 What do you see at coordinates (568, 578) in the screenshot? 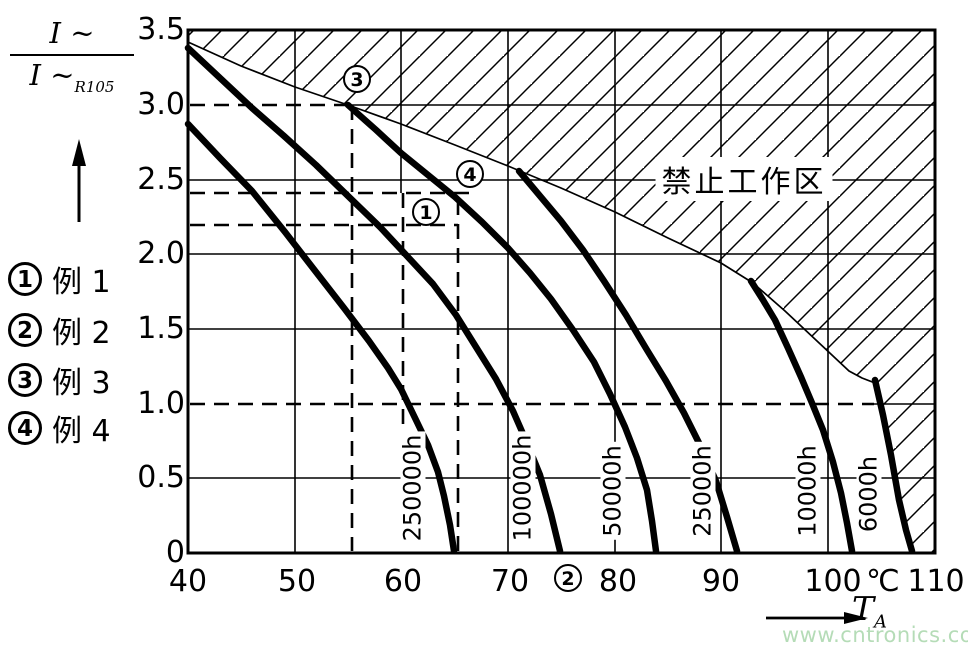
I see `marker-example-2: 2` at bounding box center [568, 578].